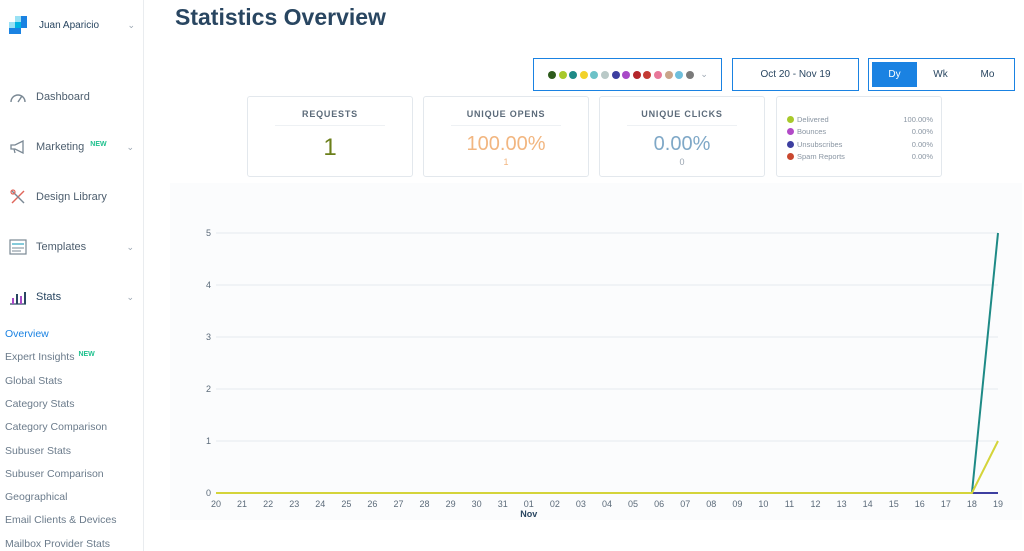  I want to click on legend-label: Unsubscribes, so click(820, 144).